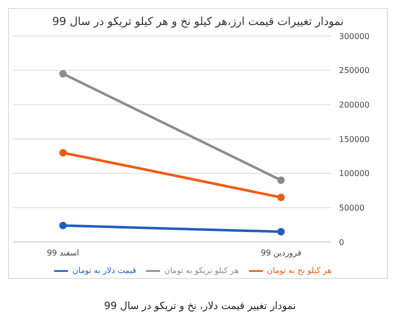  I want to click on chart-title: نمودار تغییرات قیمت ارز،هر کیلو نخ و هر کیلو تریکو در سال 99, so click(198, 21).